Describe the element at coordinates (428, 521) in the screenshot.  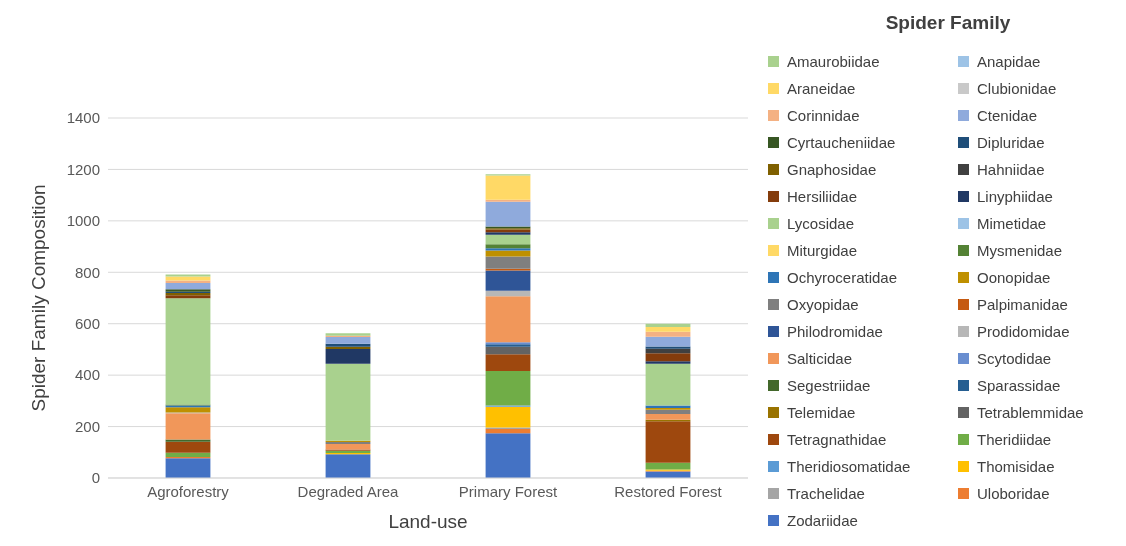
I see `x-axis-title: Land-use` at that location.